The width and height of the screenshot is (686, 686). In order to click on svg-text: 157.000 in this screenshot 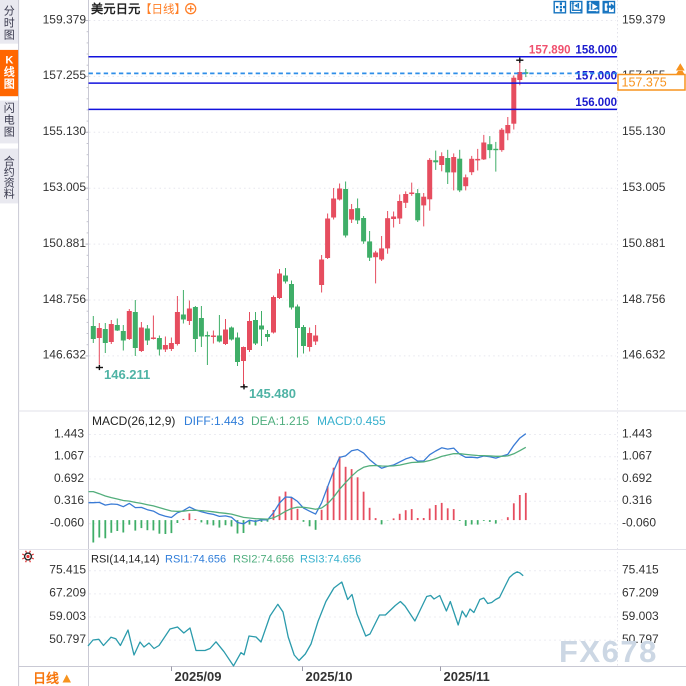, I will do `click(596, 77)`.